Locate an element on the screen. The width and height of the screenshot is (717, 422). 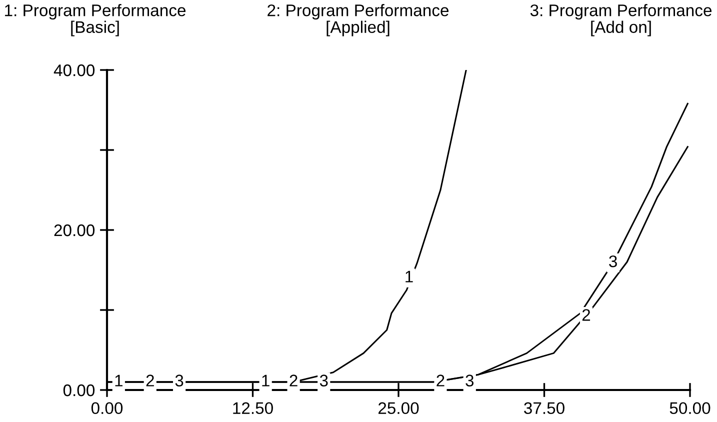
x-tick-label: 37.50 is located at coordinates (544, 408).